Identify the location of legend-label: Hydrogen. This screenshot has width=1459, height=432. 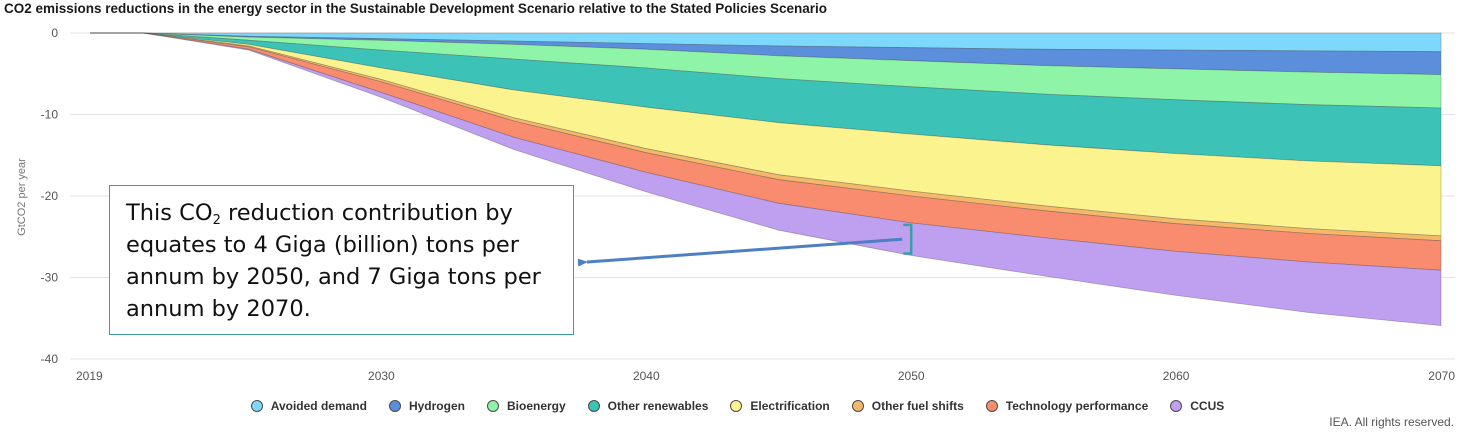
(436, 406).